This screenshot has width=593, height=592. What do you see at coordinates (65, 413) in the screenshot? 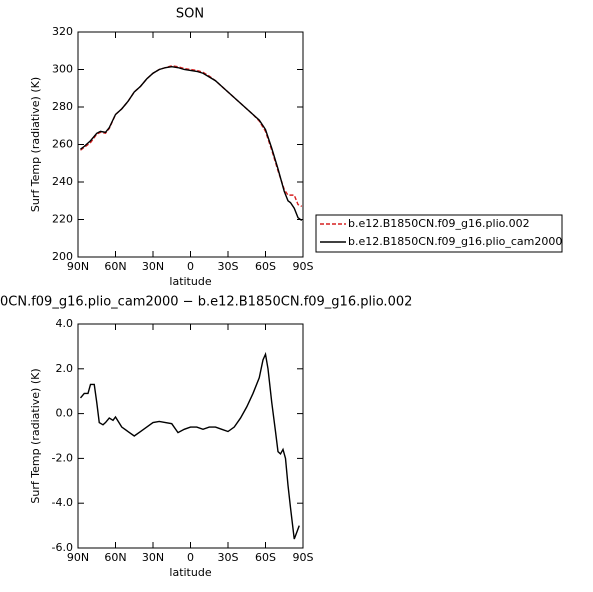
I see `y-tick-label: 0.0` at bounding box center [65, 413].